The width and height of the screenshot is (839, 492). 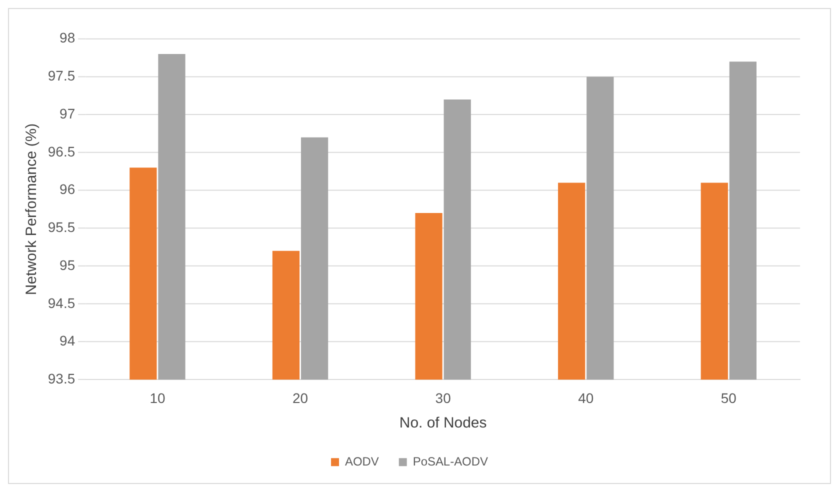 I want to click on x-axis-title: No. of Nodes, so click(x=443, y=423).